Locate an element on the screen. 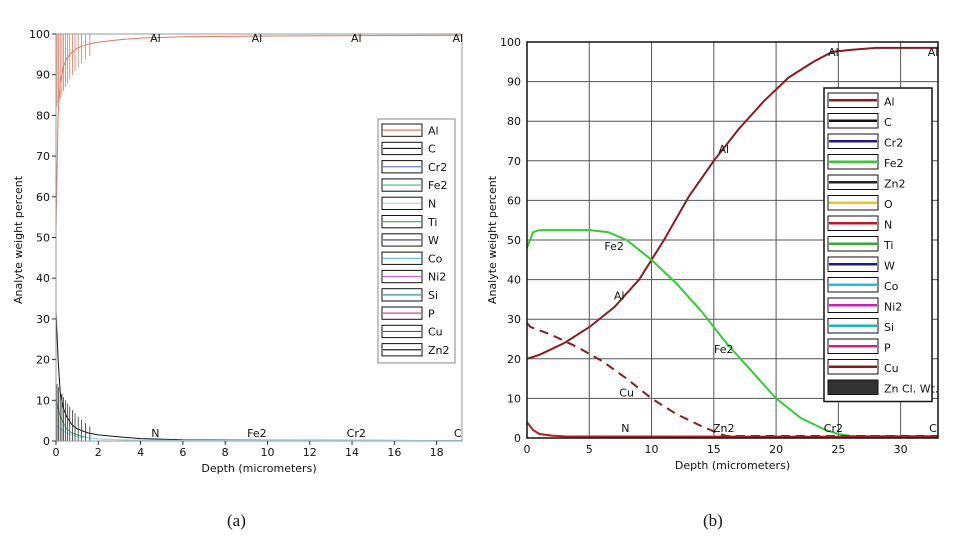 The image size is (966, 555). x-tick-label: 6 is located at coordinates (182, 452).